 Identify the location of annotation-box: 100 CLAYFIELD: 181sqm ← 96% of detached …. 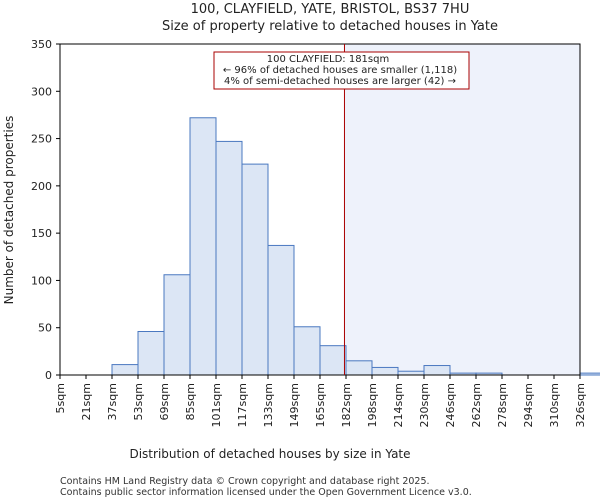
(341, 70).